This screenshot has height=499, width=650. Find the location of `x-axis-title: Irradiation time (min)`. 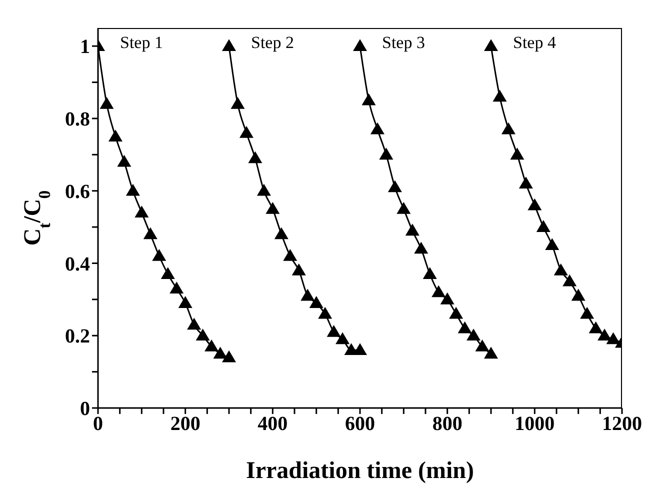

x-axis-title: Irradiation time (min) is located at coordinates (360, 471).